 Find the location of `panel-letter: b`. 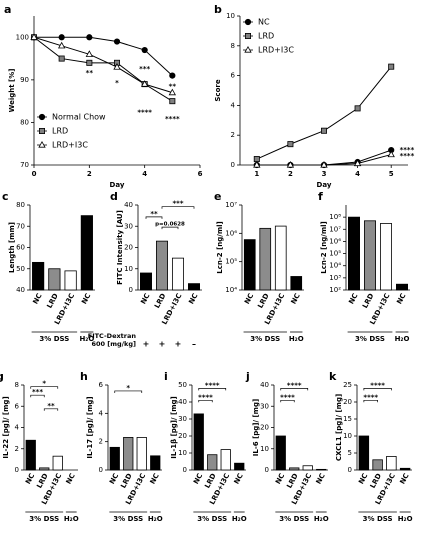

panel-letter: b is located at coordinates (218, 9).